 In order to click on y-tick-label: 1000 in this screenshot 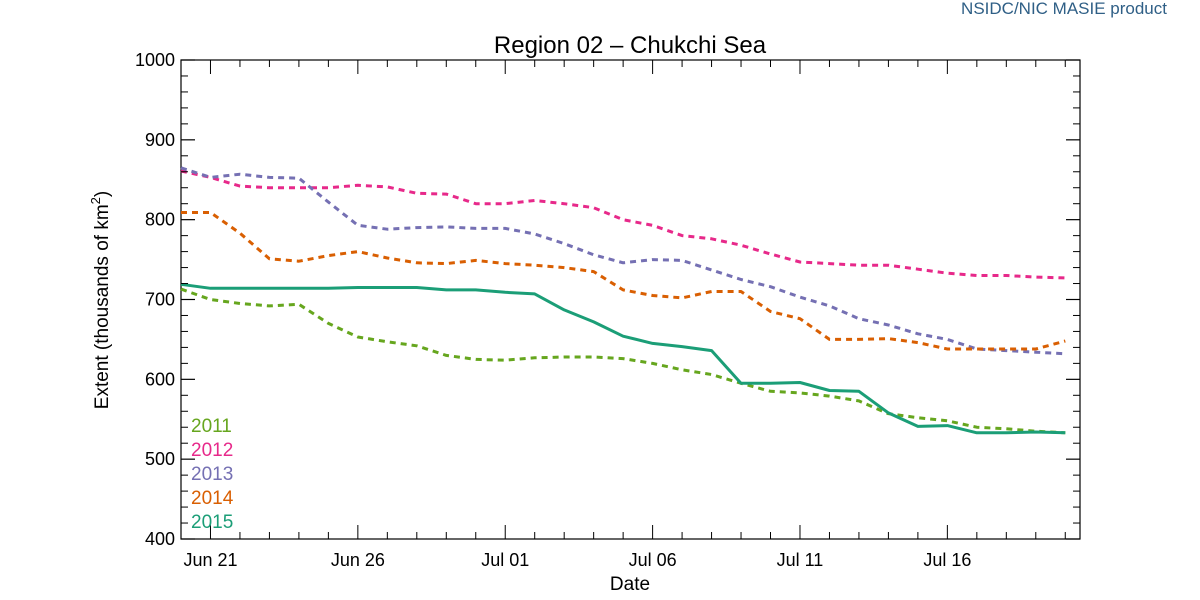, I will do `click(155, 60)`.